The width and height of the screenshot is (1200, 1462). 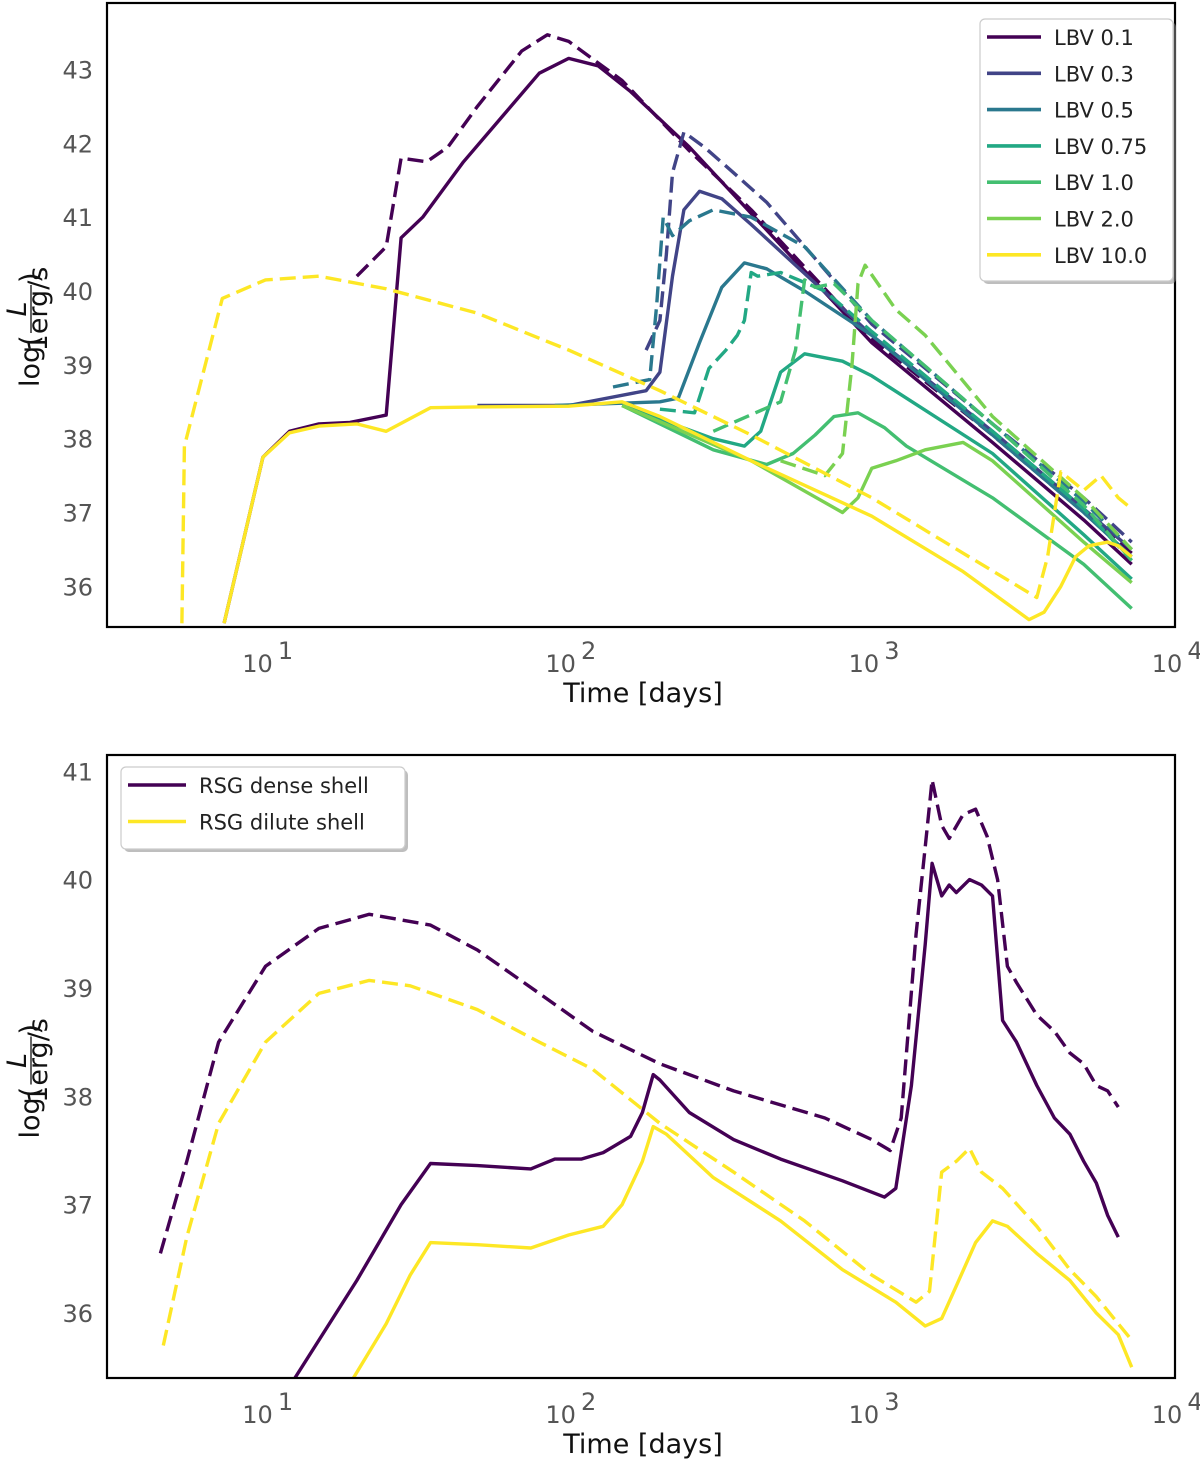 What do you see at coordinates (77, 144) in the screenshot?
I see `y-tick-label: 42` at bounding box center [77, 144].